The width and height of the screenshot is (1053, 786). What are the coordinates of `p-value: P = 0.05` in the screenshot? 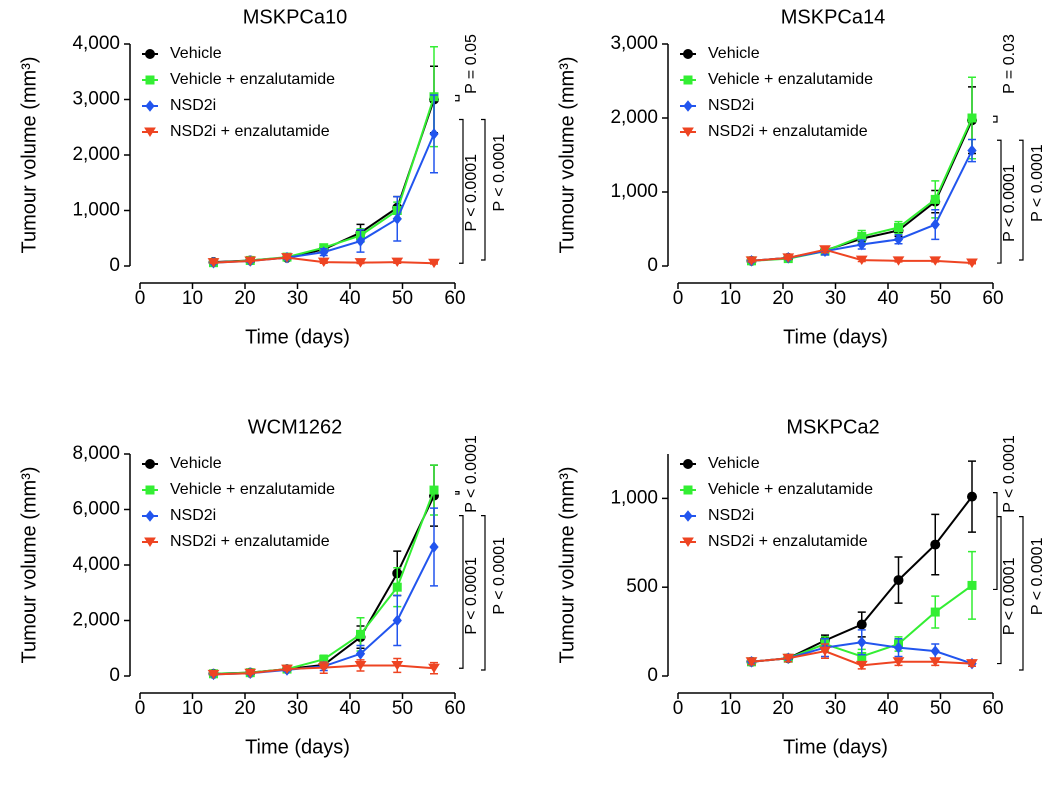 It's located at (471, 64).